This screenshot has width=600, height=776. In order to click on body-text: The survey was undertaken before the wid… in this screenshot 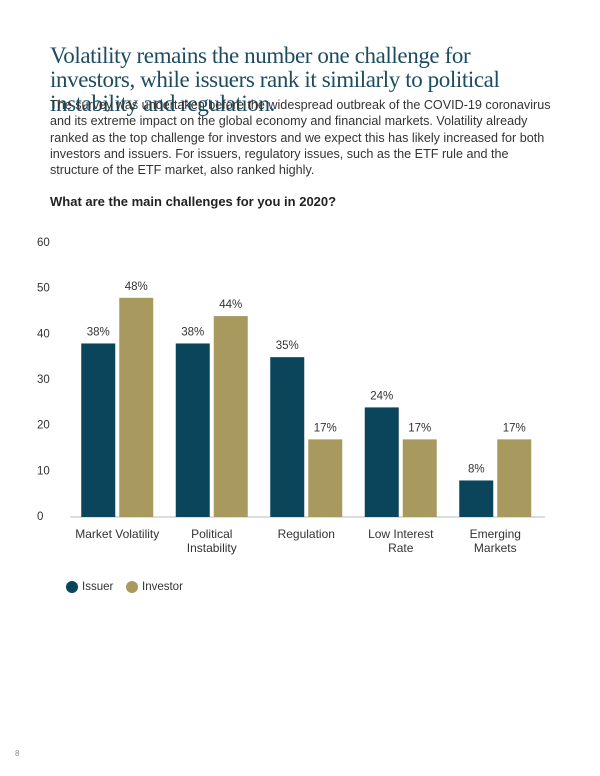, I will do `click(300, 138)`.